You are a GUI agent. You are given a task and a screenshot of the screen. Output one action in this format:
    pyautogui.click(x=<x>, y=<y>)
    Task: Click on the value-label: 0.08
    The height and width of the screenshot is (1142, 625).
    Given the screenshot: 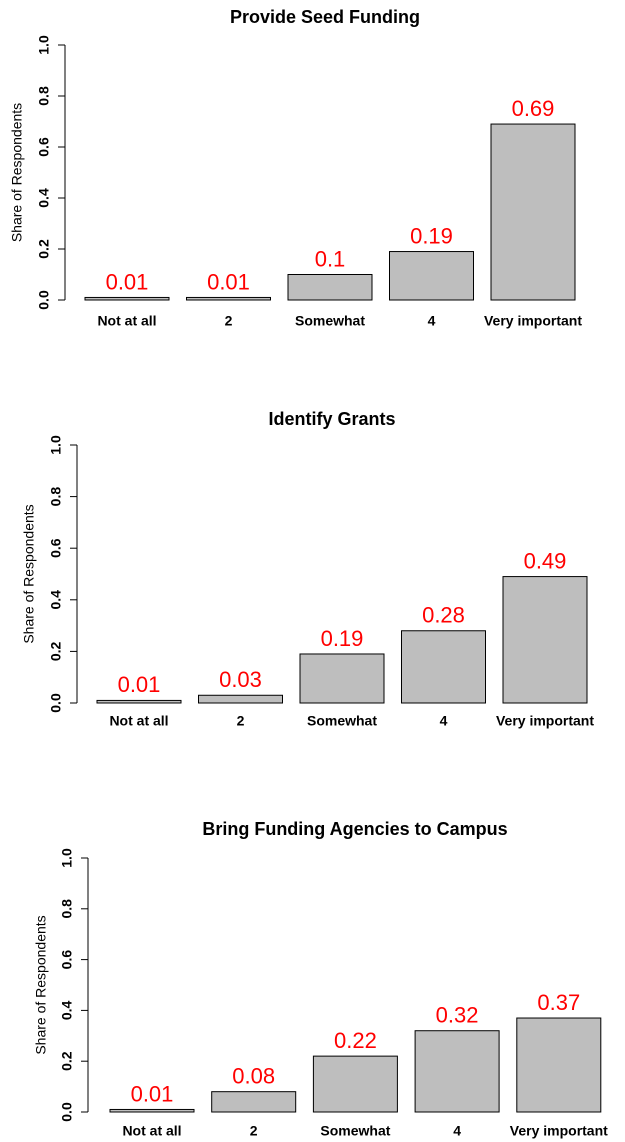 What is the action you would take?
    pyautogui.click(x=253, y=1075)
    